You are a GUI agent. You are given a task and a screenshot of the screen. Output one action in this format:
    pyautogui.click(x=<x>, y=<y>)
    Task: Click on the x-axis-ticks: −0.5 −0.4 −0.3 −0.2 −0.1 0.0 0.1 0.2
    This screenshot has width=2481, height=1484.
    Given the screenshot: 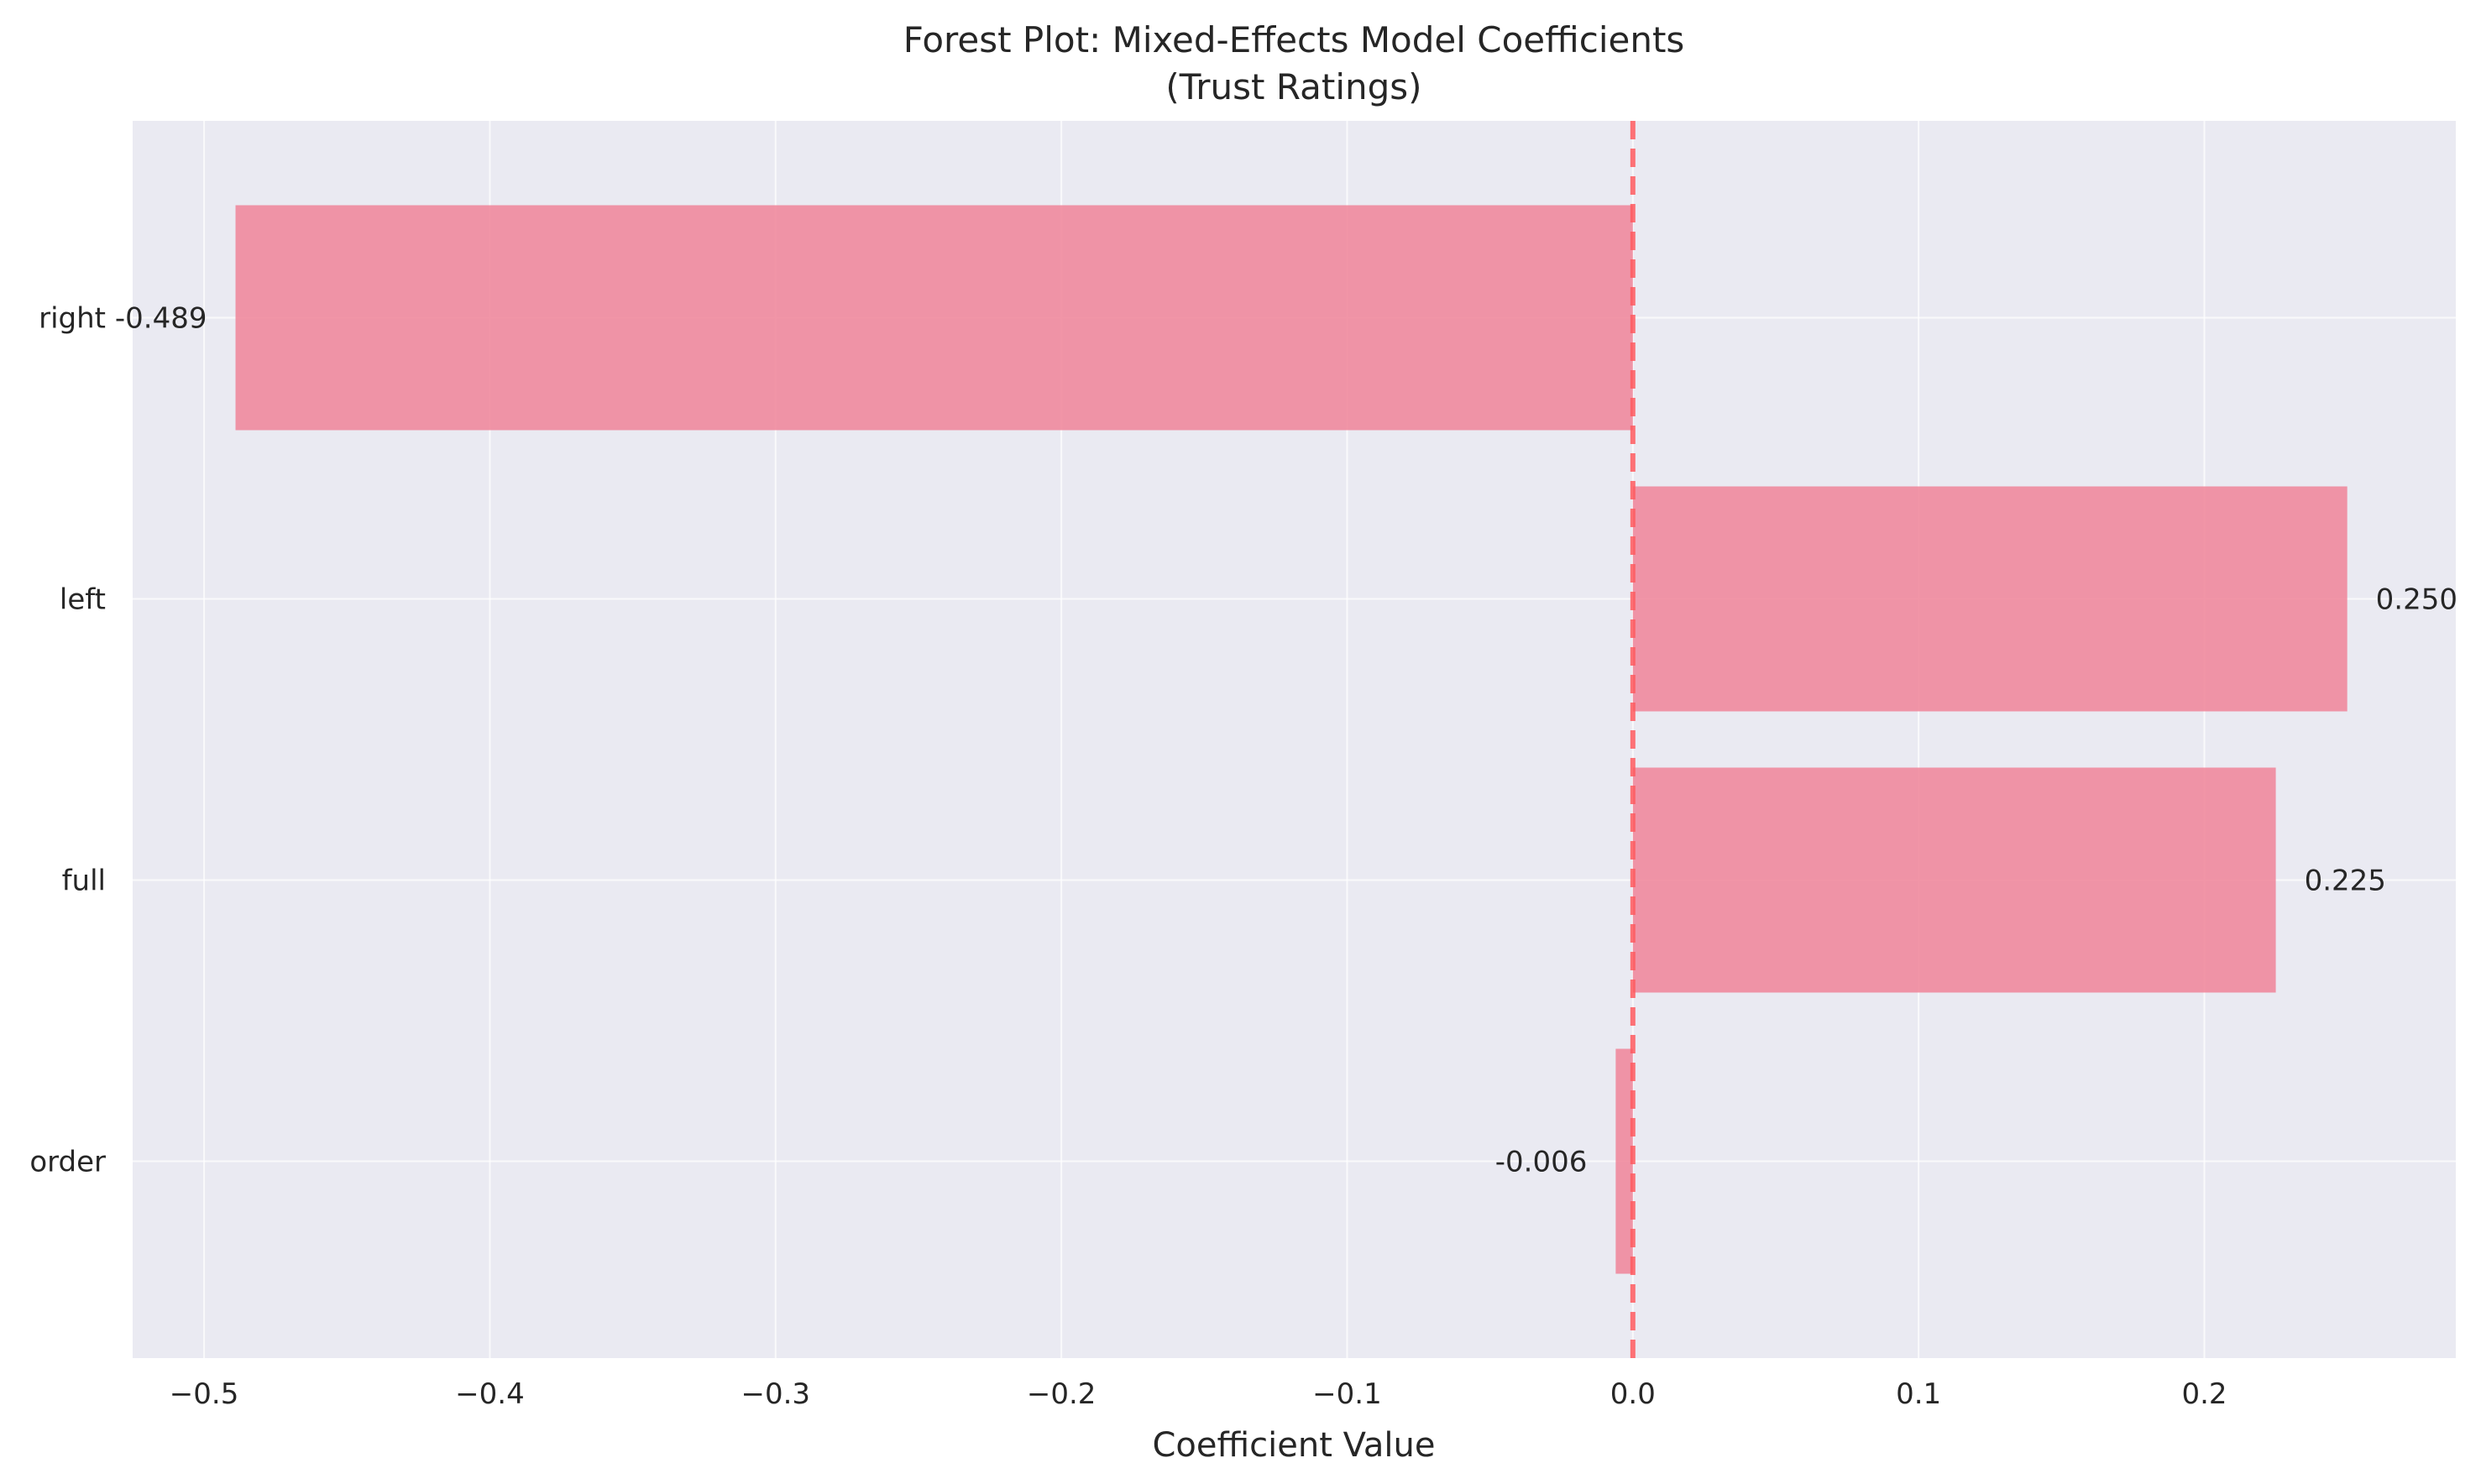 What is the action you would take?
    pyautogui.click(x=1198, y=1394)
    